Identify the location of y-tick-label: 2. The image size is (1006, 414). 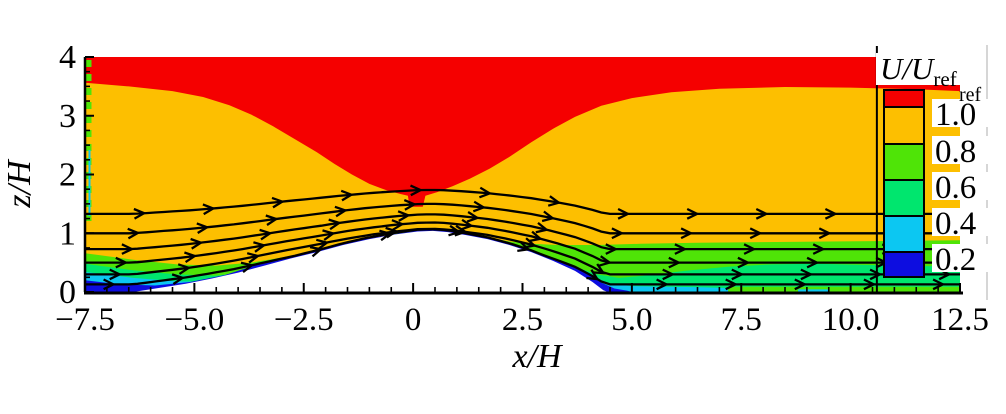
(67, 175).